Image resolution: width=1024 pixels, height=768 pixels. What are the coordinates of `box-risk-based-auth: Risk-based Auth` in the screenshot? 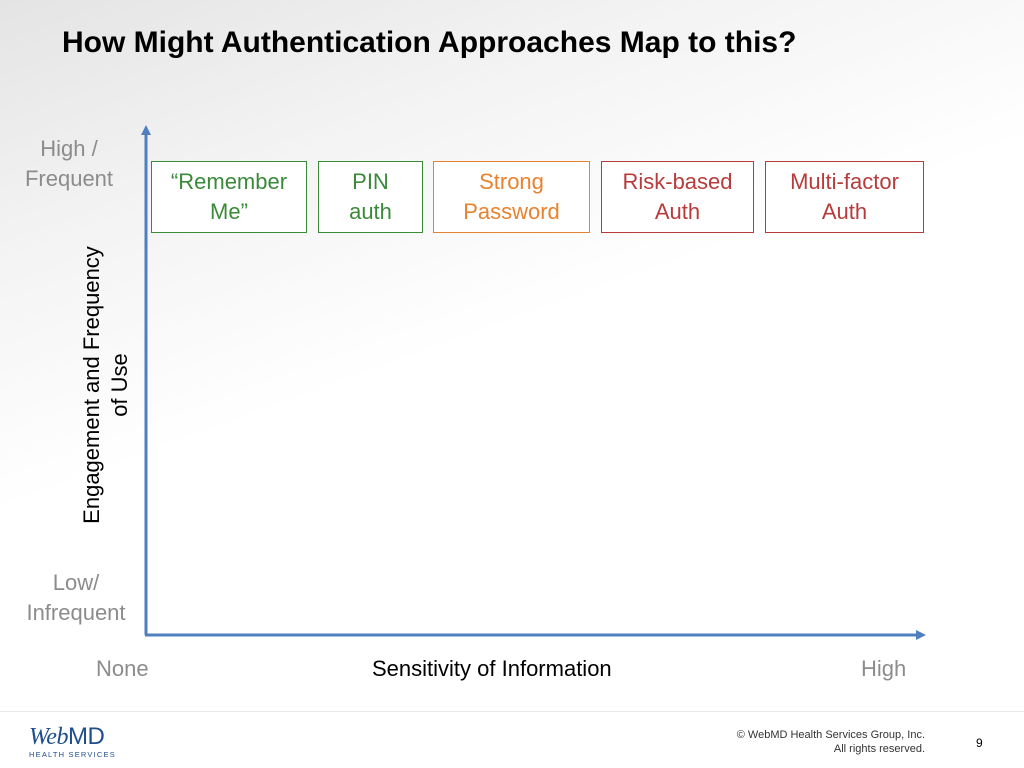 It's located at (677, 197).